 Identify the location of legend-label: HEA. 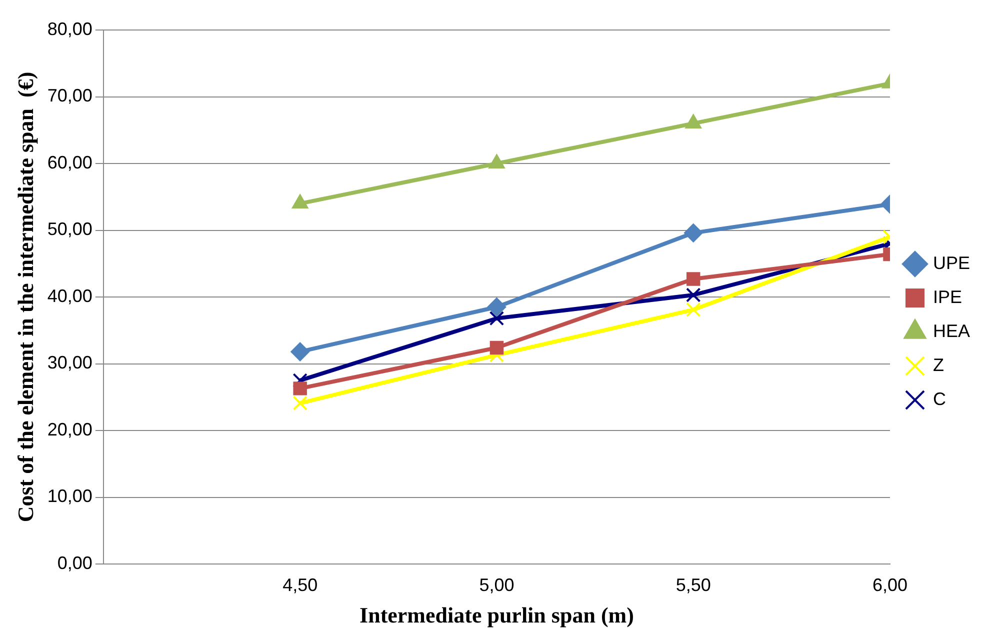
(951, 330).